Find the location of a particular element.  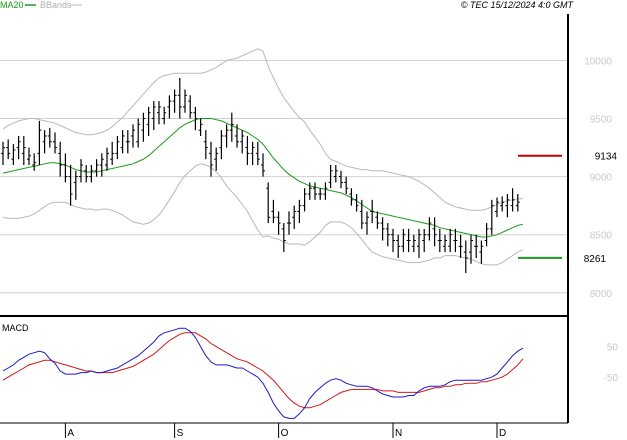

macd-y-axis: 50 -50 is located at coordinates (611, 364).